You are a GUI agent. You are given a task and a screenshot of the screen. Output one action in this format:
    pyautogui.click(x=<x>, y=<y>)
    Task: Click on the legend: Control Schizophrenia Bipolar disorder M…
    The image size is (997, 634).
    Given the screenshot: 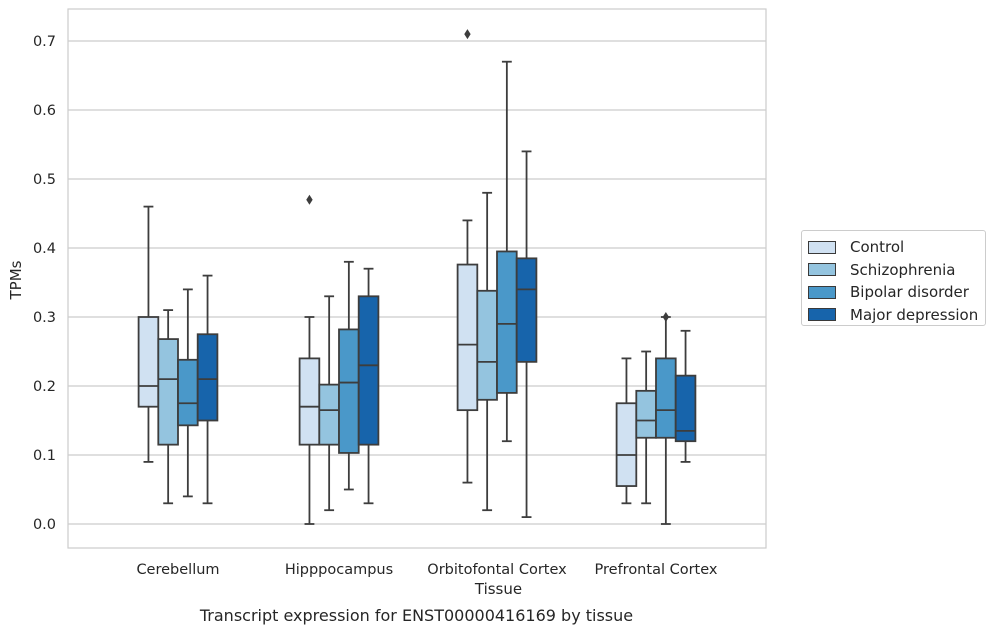 What is the action you would take?
    pyautogui.click(x=893, y=278)
    